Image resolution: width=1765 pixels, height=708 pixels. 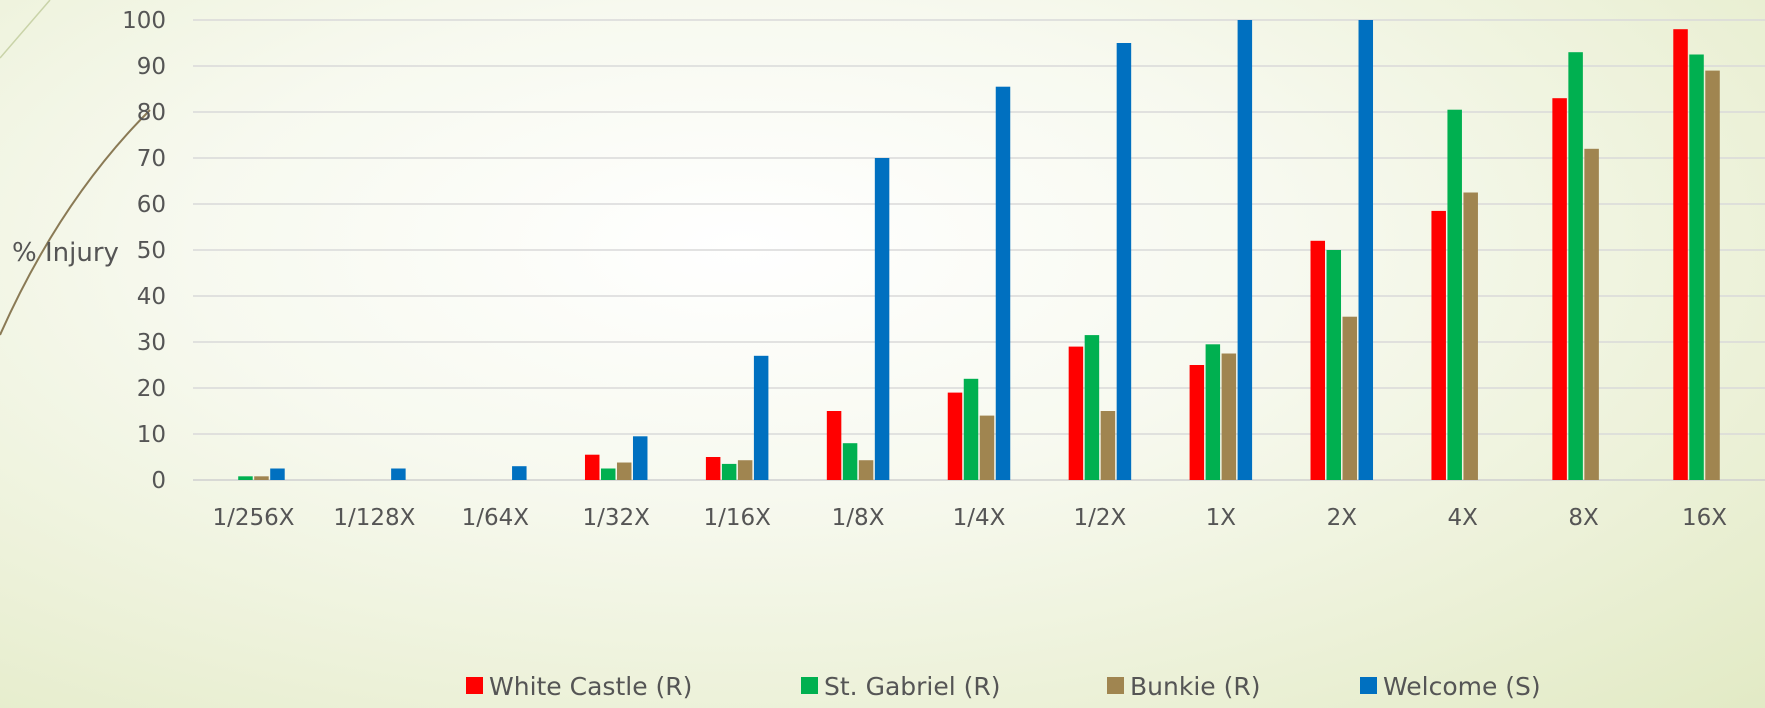 I want to click on x-tick-label: 1/256X, so click(x=253, y=518).